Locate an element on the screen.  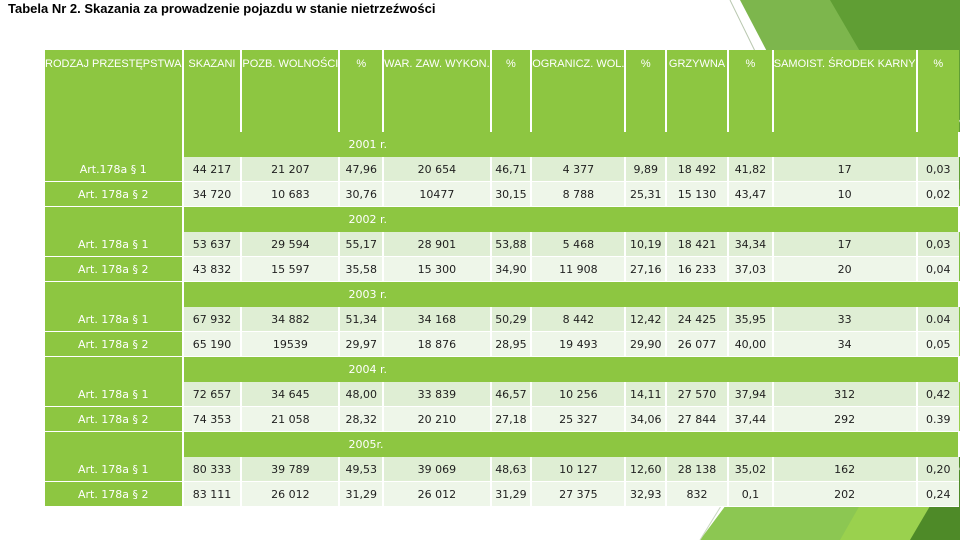
value-cell: 21 058 is located at coordinates (291, 419).